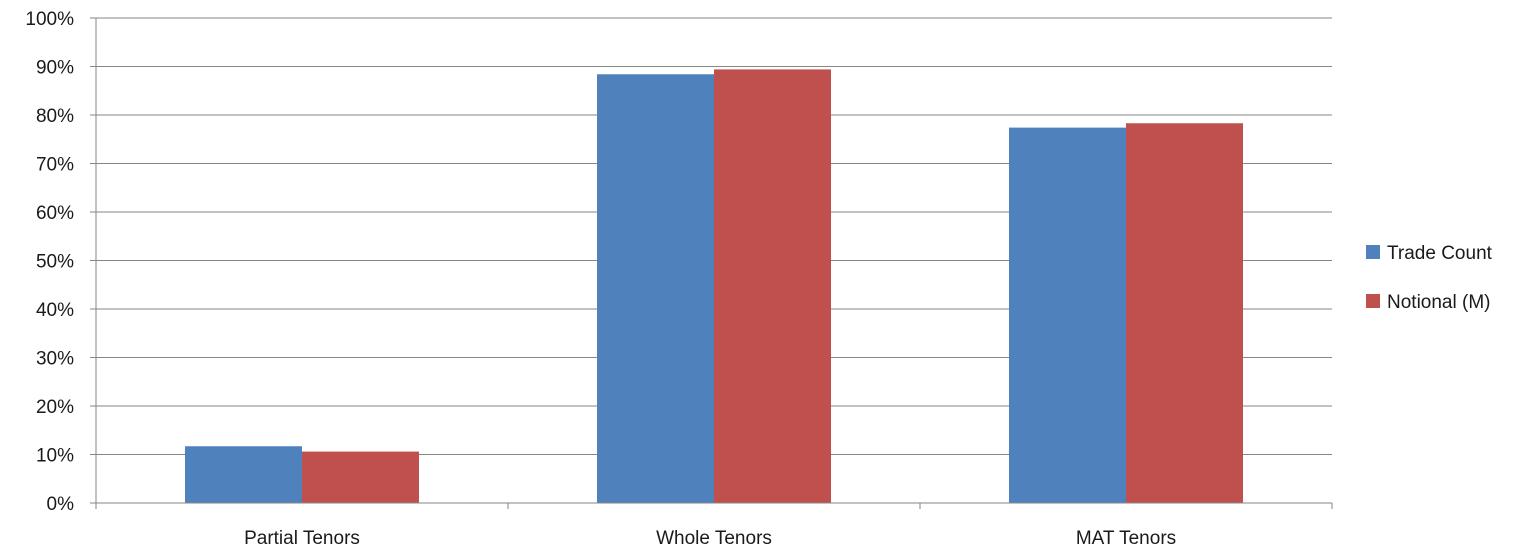  Describe the element at coordinates (1067, 315) in the screenshot. I see `bar-trade-count-mat-tenors` at that location.